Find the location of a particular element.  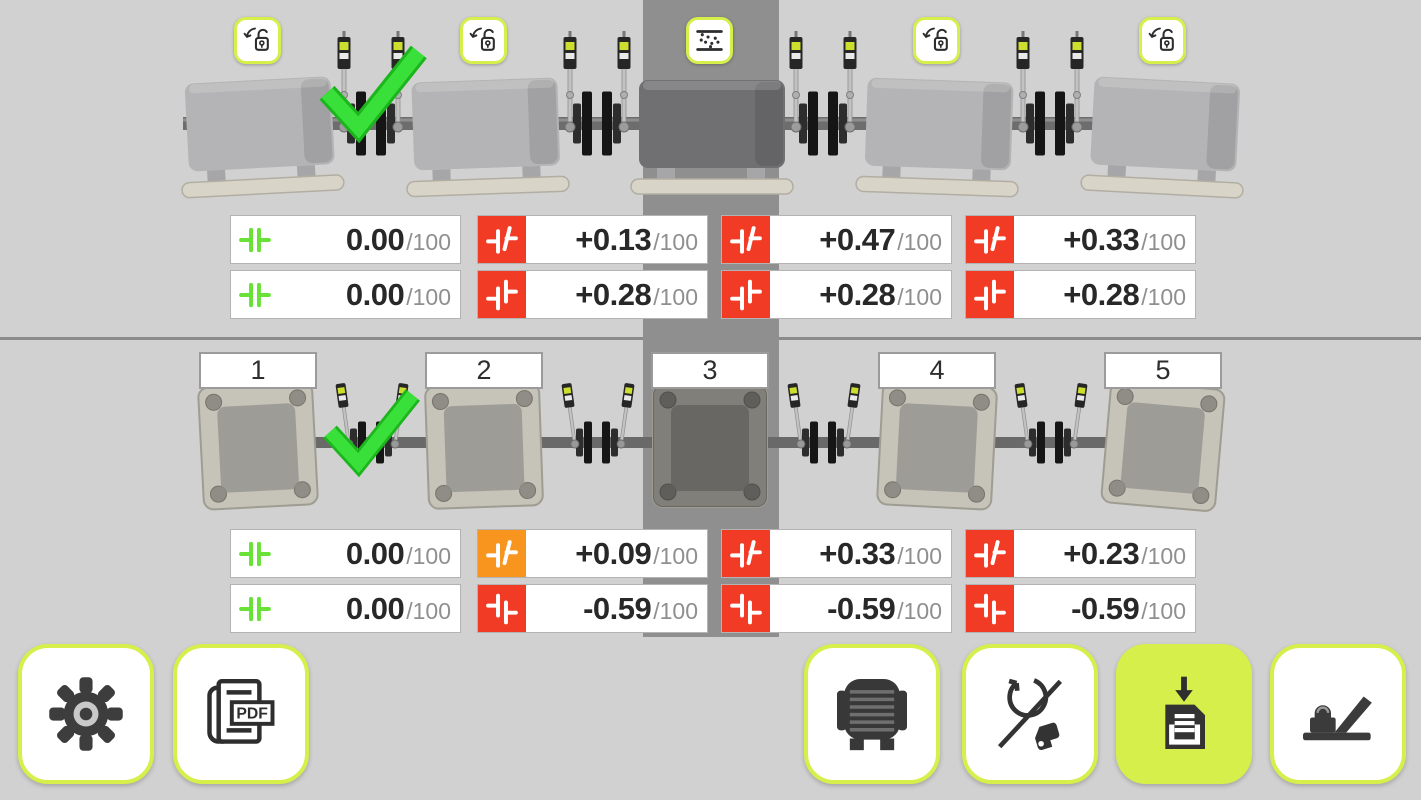

measurement-value: +0.28 is located at coordinates (857, 294).